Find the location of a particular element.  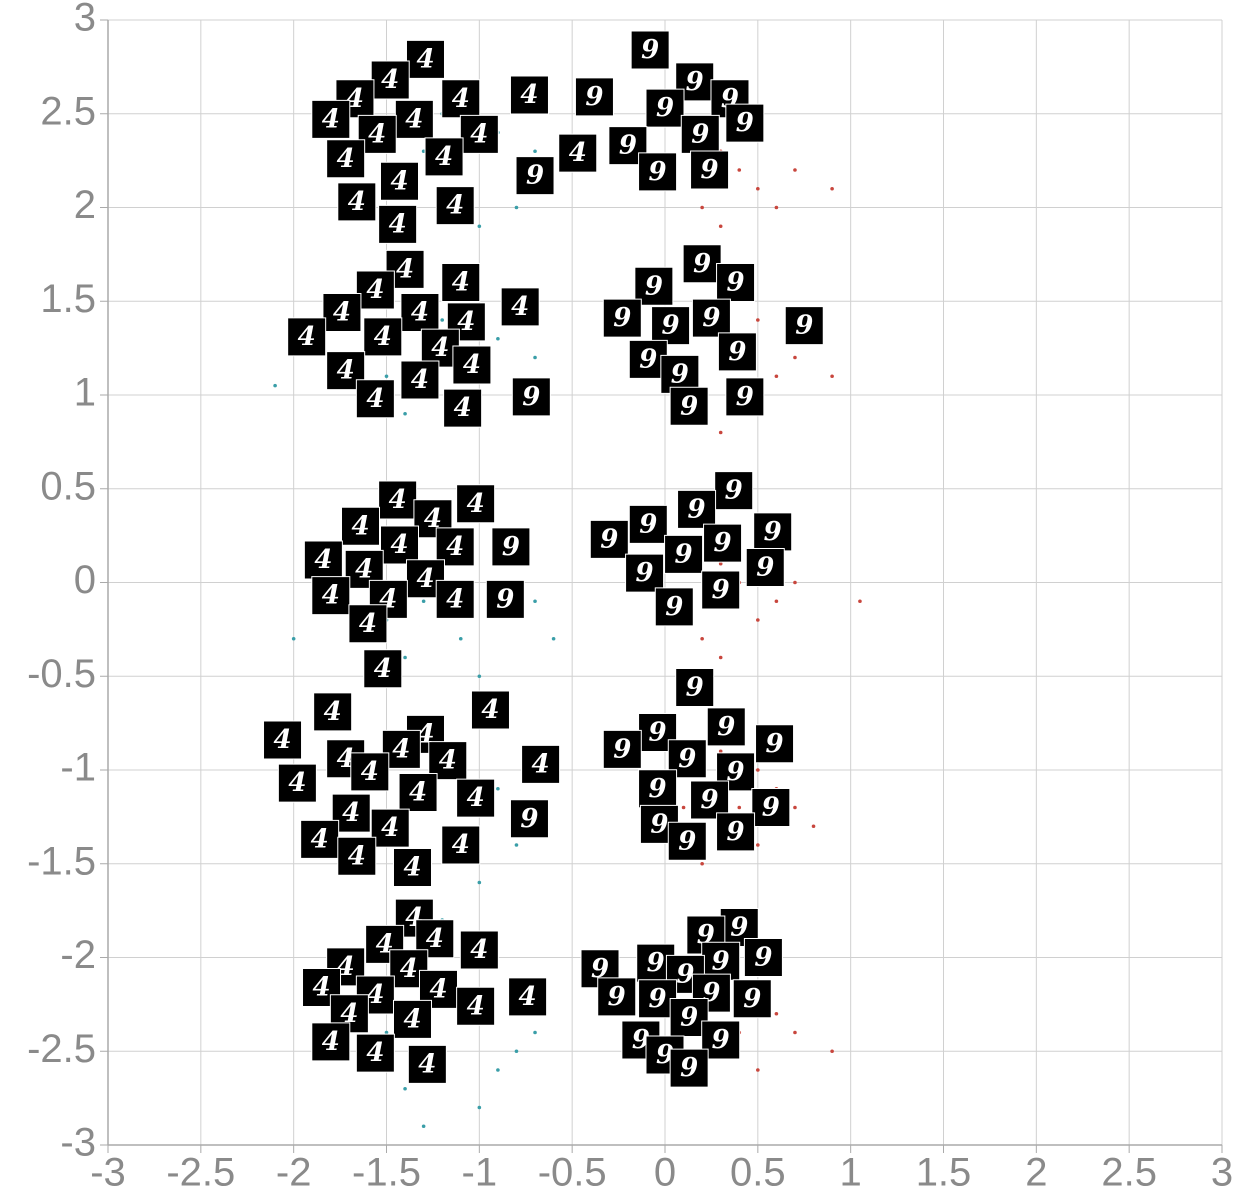

x-tick-label: 1.5 is located at coordinates (944, 1173).